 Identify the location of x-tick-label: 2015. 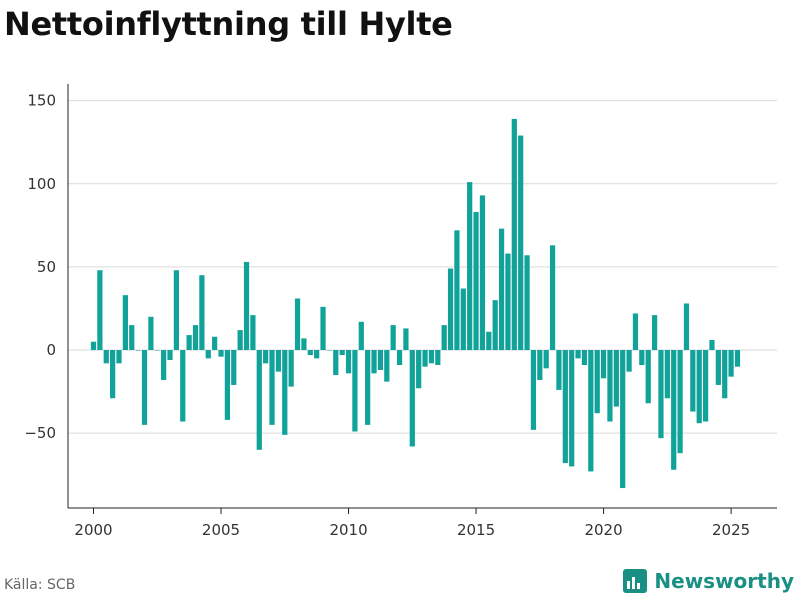
(476, 530).